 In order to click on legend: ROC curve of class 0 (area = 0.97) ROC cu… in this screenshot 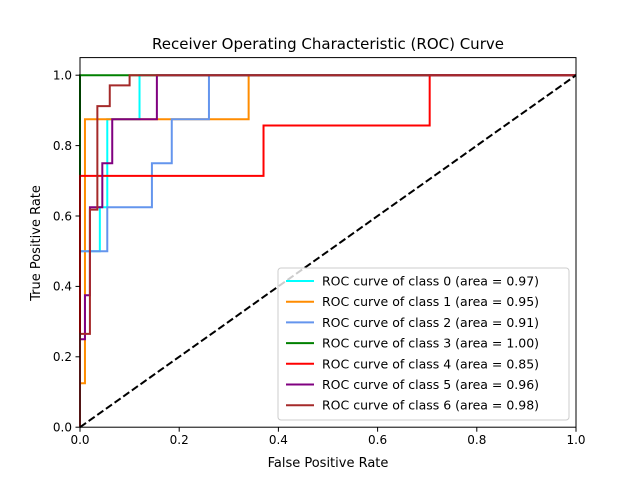, I will do `click(423, 344)`.